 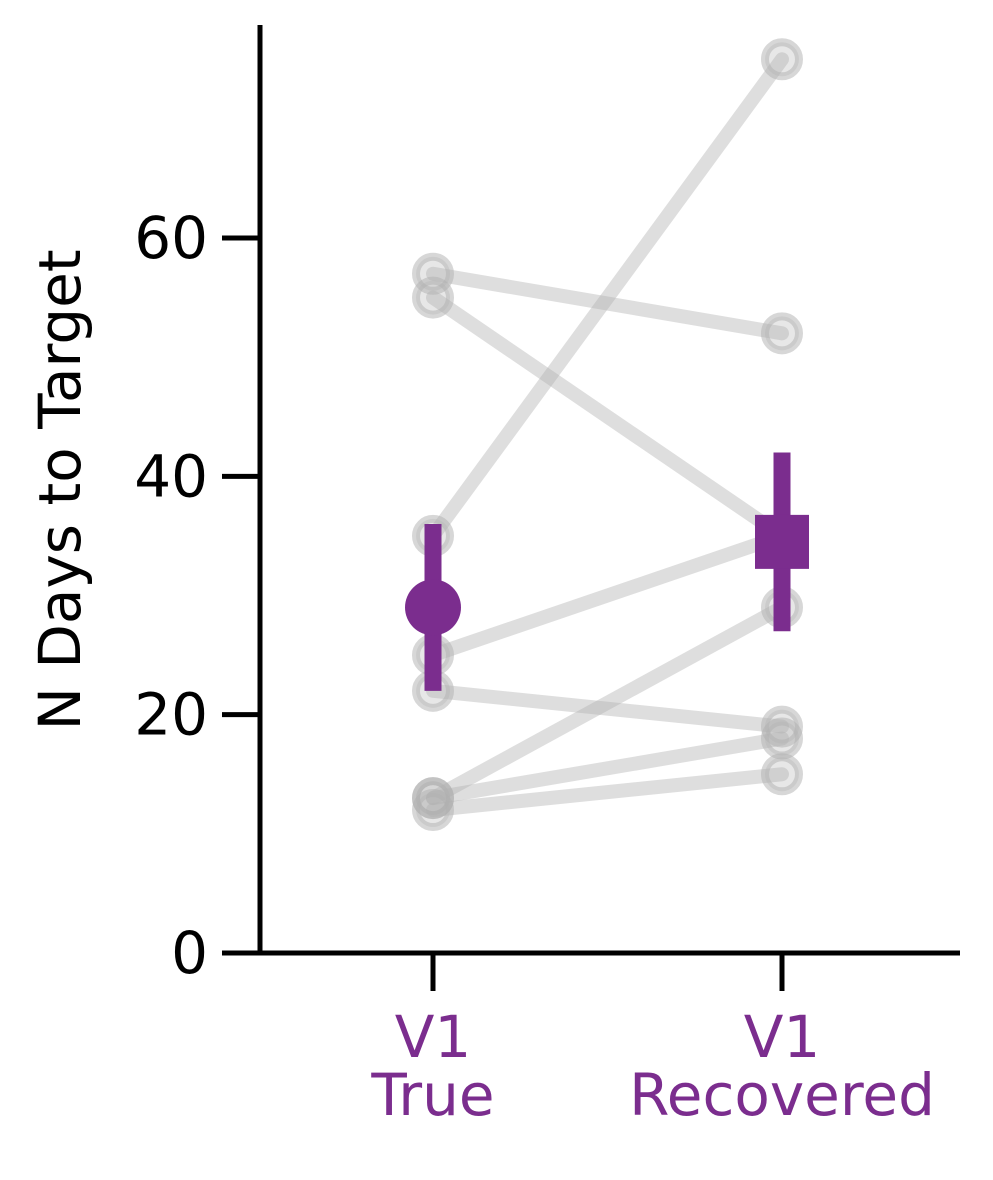 I want to click on y-tick-label: 40, so click(x=171, y=476).